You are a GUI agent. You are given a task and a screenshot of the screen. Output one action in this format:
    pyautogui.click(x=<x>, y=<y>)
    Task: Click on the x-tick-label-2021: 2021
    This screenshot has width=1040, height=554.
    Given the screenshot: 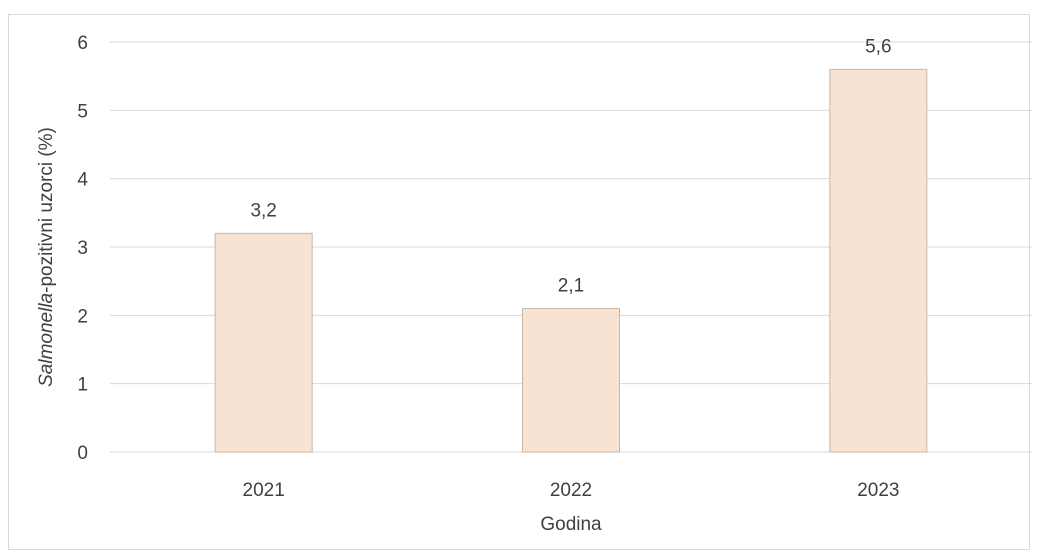 What is the action you would take?
    pyautogui.click(x=264, y=490)
    